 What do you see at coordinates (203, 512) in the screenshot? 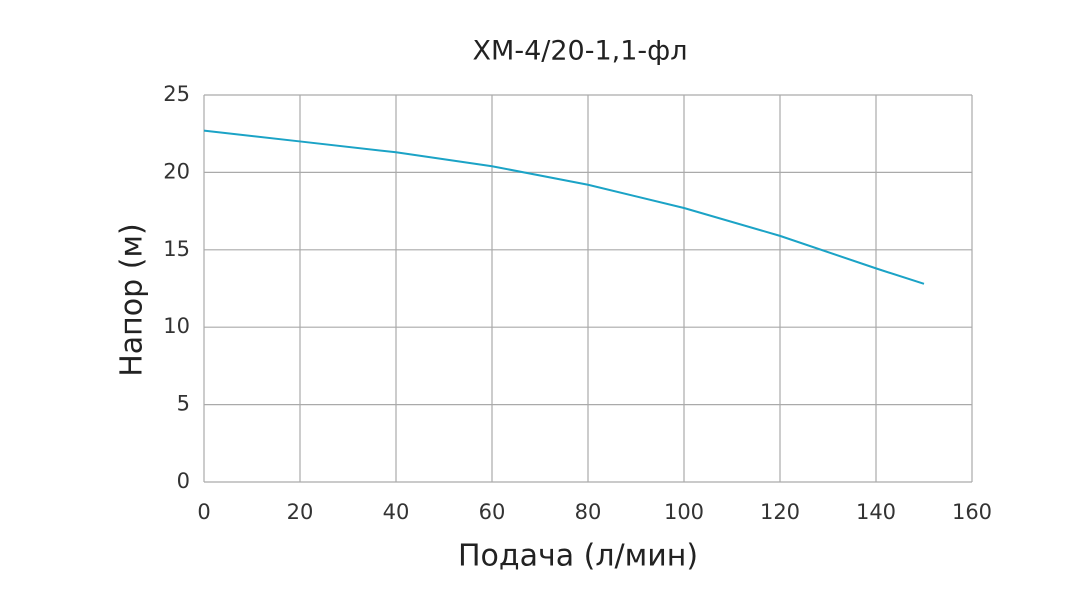
I see `x-tick-label: 0` at bounding box center [203, 512].